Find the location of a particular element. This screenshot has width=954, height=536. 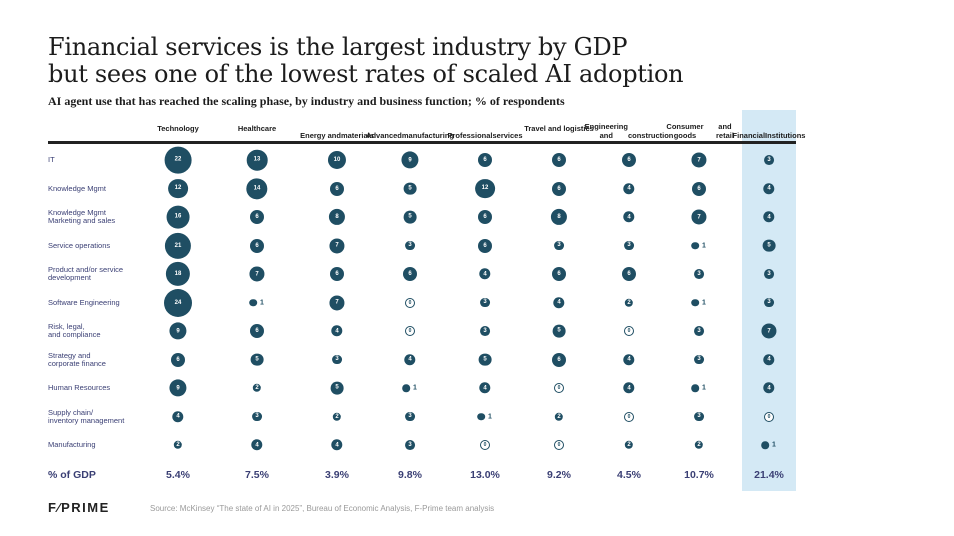

data-bubble: 24 is located at coordinates (178, 302).